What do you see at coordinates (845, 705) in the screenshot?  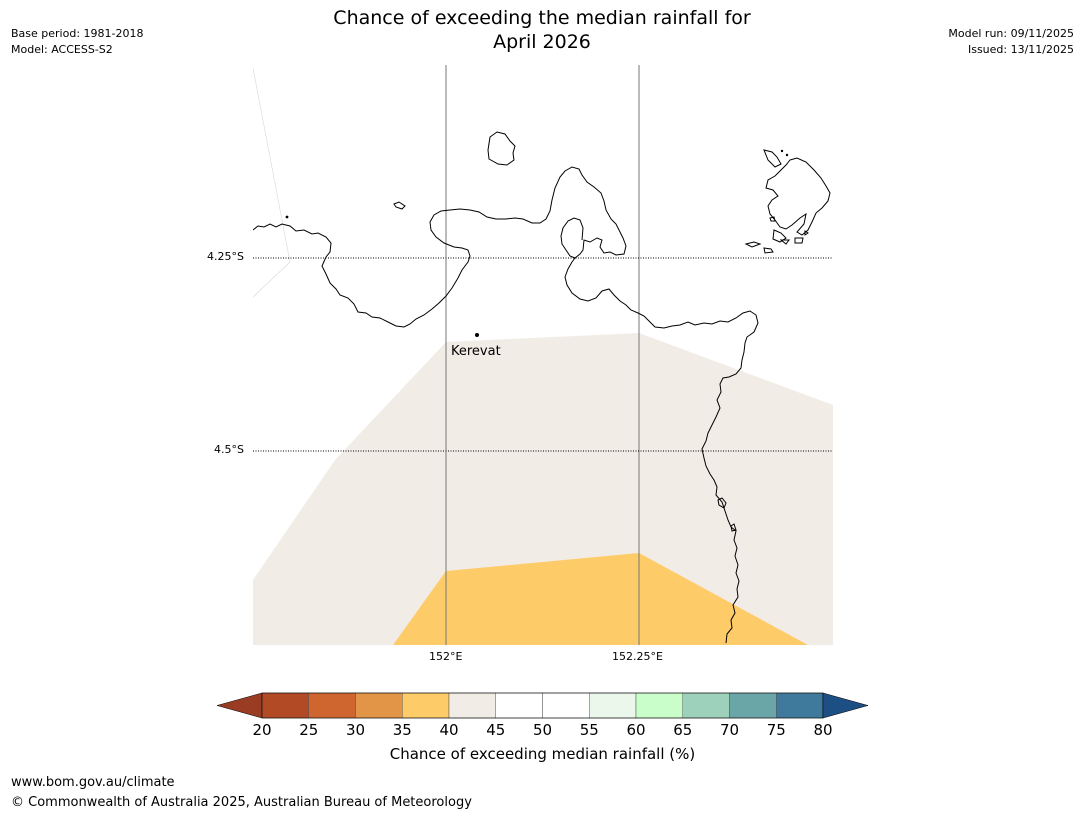 I see `colorbar-over-arrow` at bounding box center [845, 705].